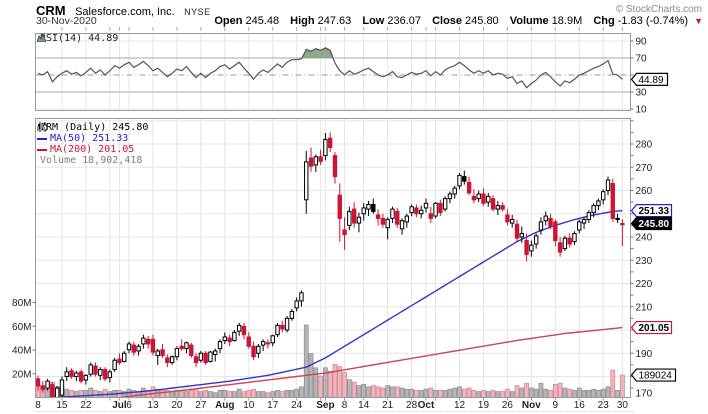 The image size is (708, 414). Describe the element at coordinates (42, 138) in the screenshot. I see `ma50-line-swatch` at that location.